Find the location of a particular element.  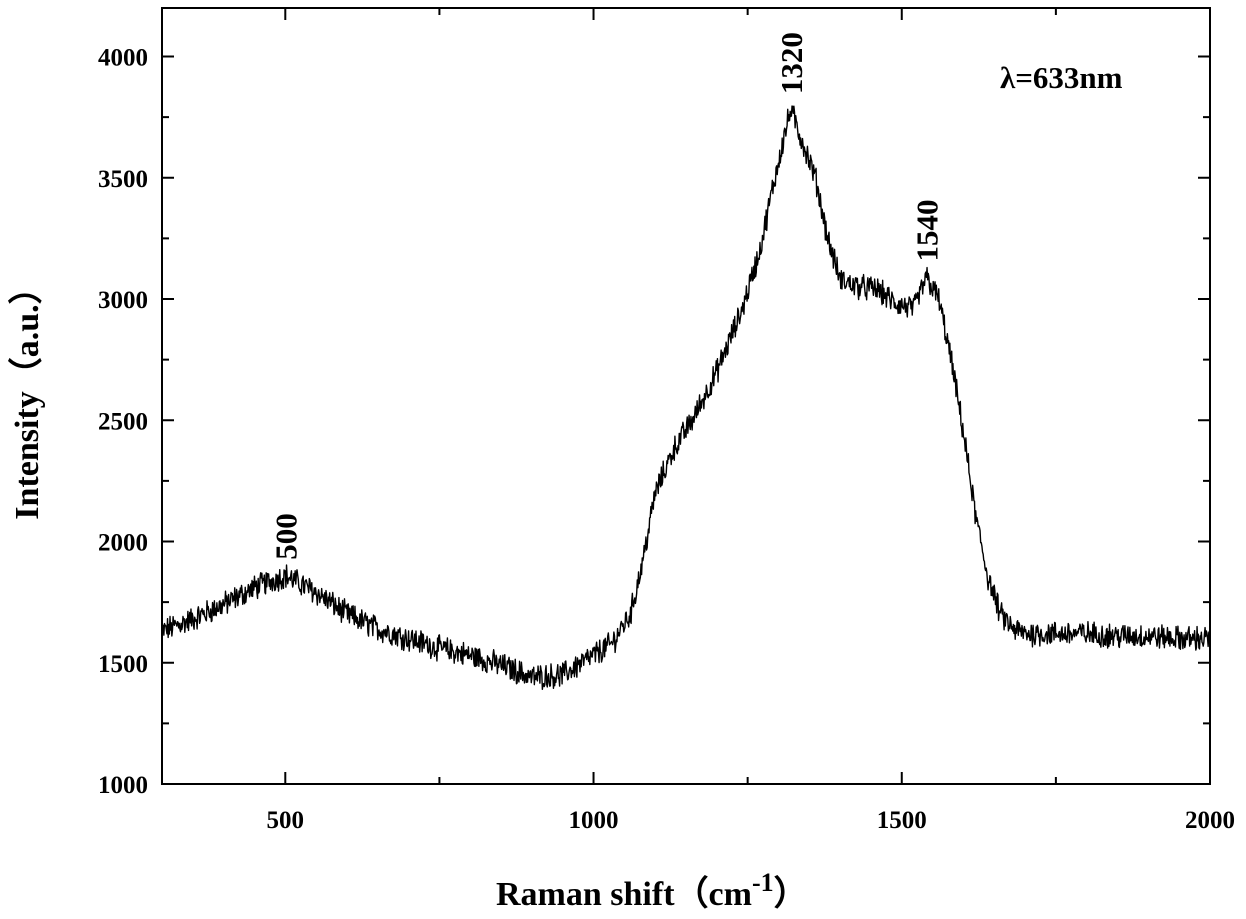

wavelength-annotation: λ=633nm is located at coordinates (1061, 77).